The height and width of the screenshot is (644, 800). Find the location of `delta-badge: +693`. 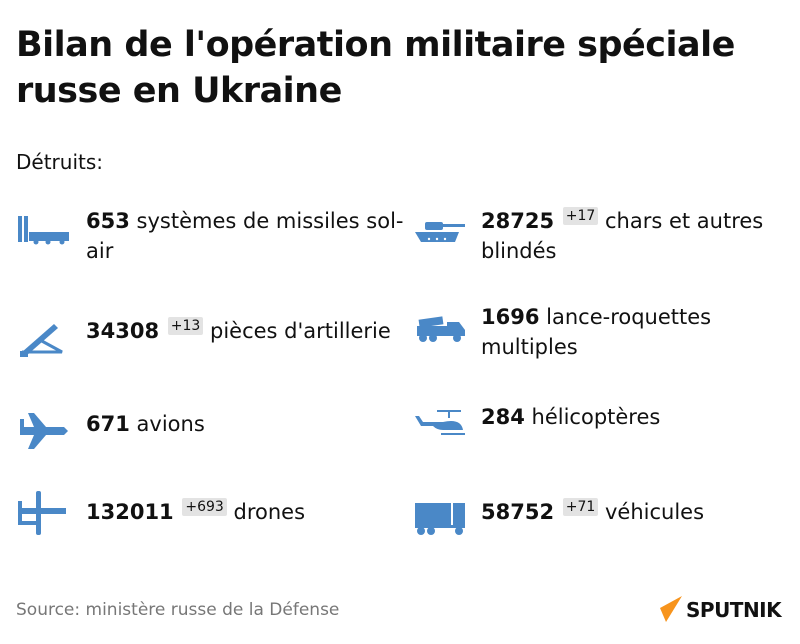

delta-badge: +693 is located at coordinates (204, 507).